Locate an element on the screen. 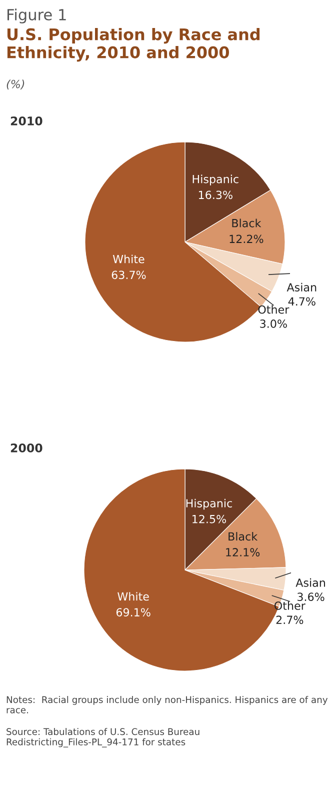 The width and height of the screenshot is (333, 805). data-label: 3.6% is located at coordinates (311, 597).